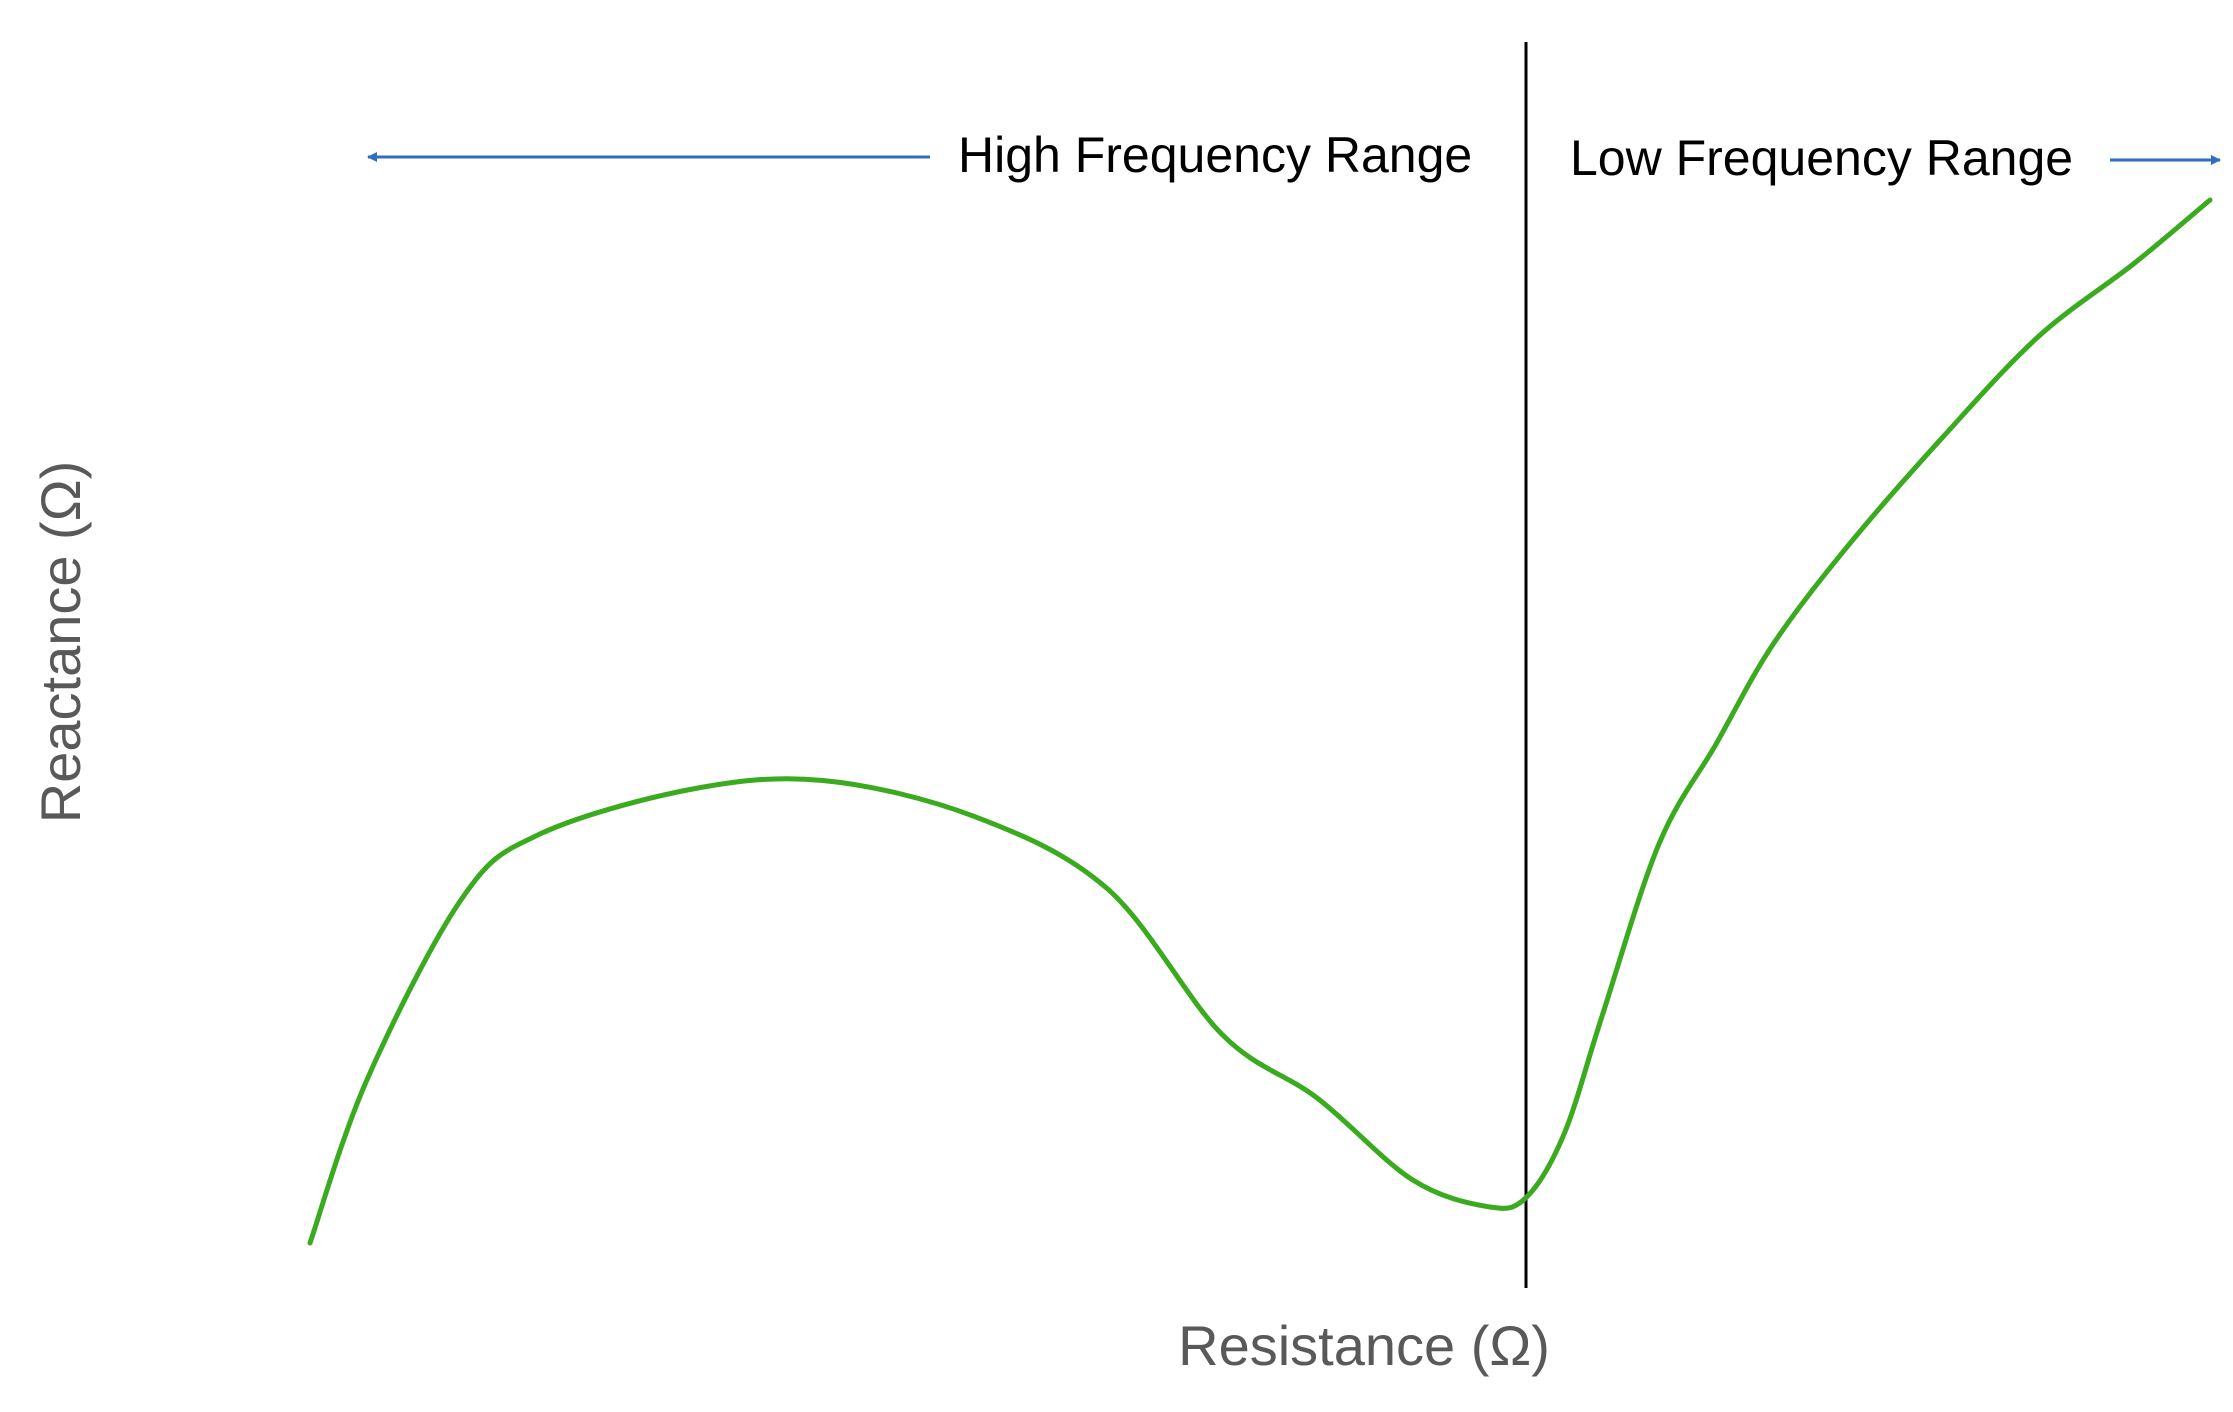 The image size is (2233, 1412). What do you see at coordinates (1215, 155) in the screenshot?
I see `high-frequency-range-label: High Frequency Range` at bounding box center [1215, 155].